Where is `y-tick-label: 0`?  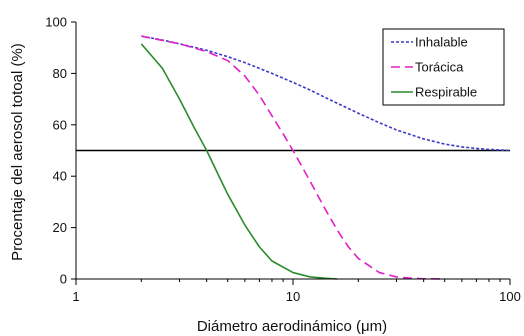
y-tick-label: 0 is located at coordinates (63, 279).